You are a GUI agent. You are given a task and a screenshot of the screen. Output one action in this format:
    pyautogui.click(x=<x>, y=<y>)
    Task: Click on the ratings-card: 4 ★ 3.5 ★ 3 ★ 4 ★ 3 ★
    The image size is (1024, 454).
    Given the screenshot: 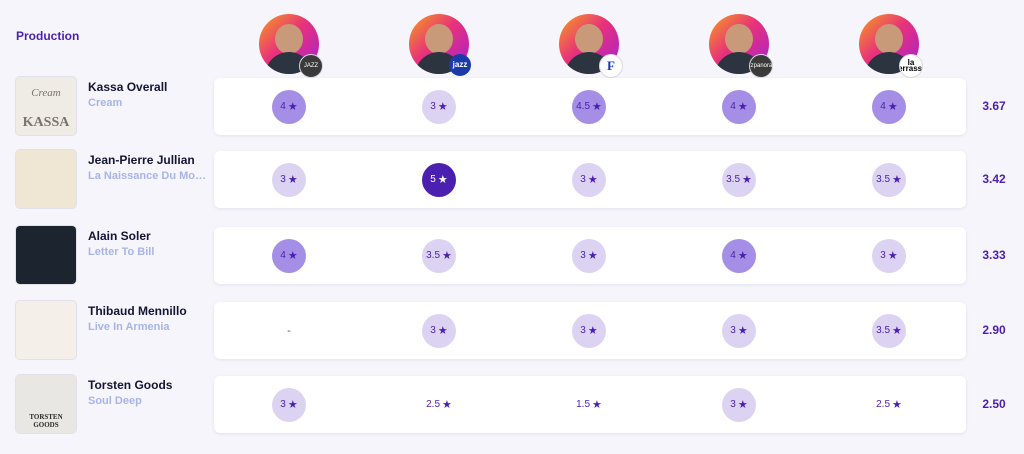 What is the action you would take?
    pyautogui.click(x=590, y=255)
    